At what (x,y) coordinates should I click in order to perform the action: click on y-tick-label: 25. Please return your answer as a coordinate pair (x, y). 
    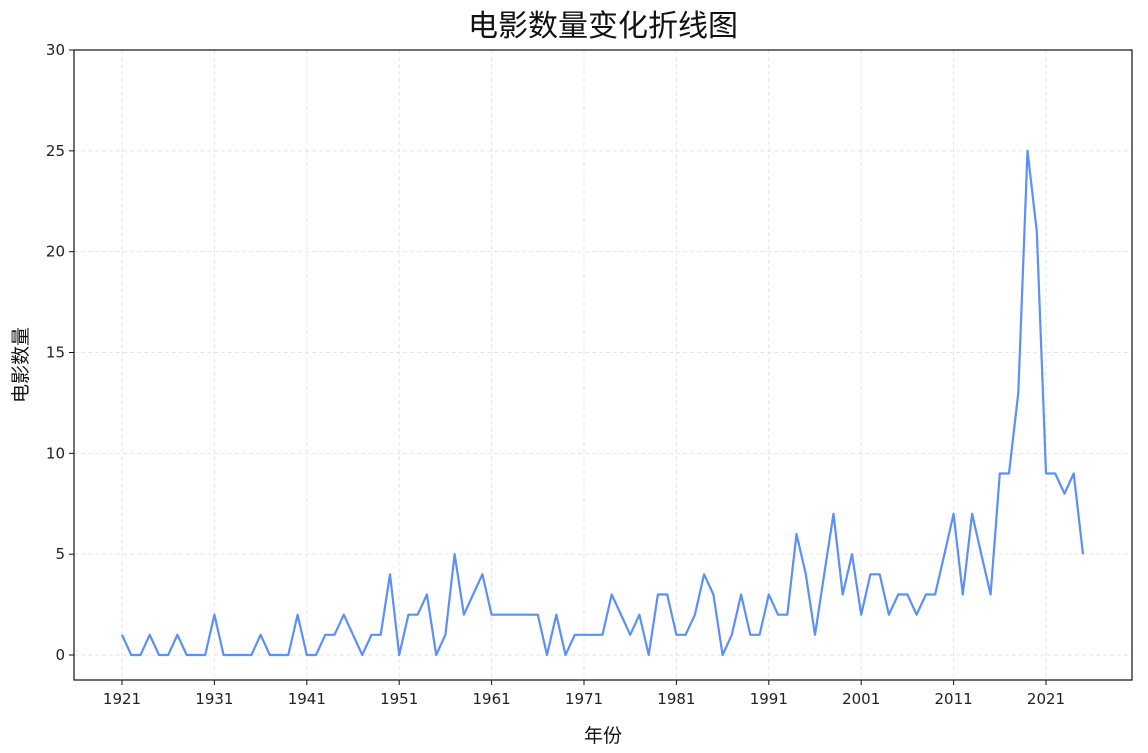
    Looking at the image, I should click on (55, 151).